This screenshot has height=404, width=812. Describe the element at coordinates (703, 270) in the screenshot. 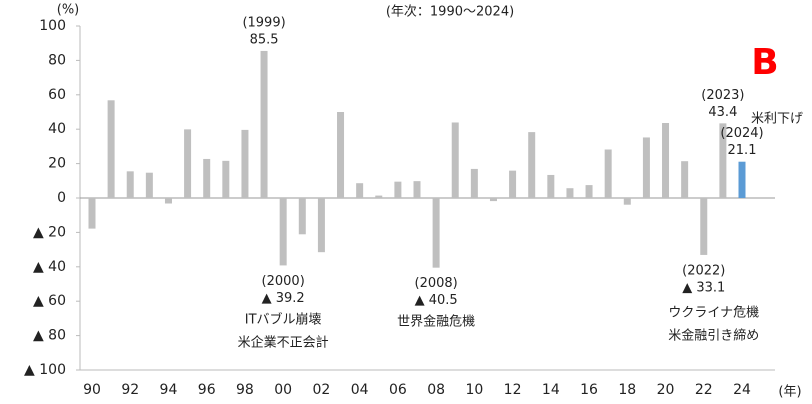

I see `year-label: (2022)` at that location.